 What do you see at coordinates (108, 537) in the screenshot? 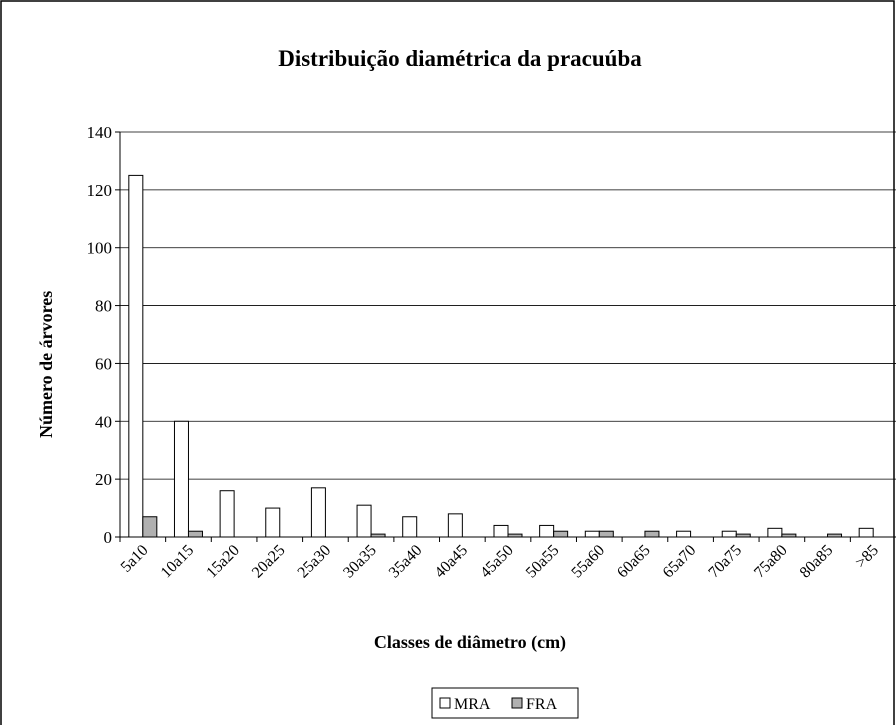
I see `y-tick-label: 0` at bounding box center [108, 537].